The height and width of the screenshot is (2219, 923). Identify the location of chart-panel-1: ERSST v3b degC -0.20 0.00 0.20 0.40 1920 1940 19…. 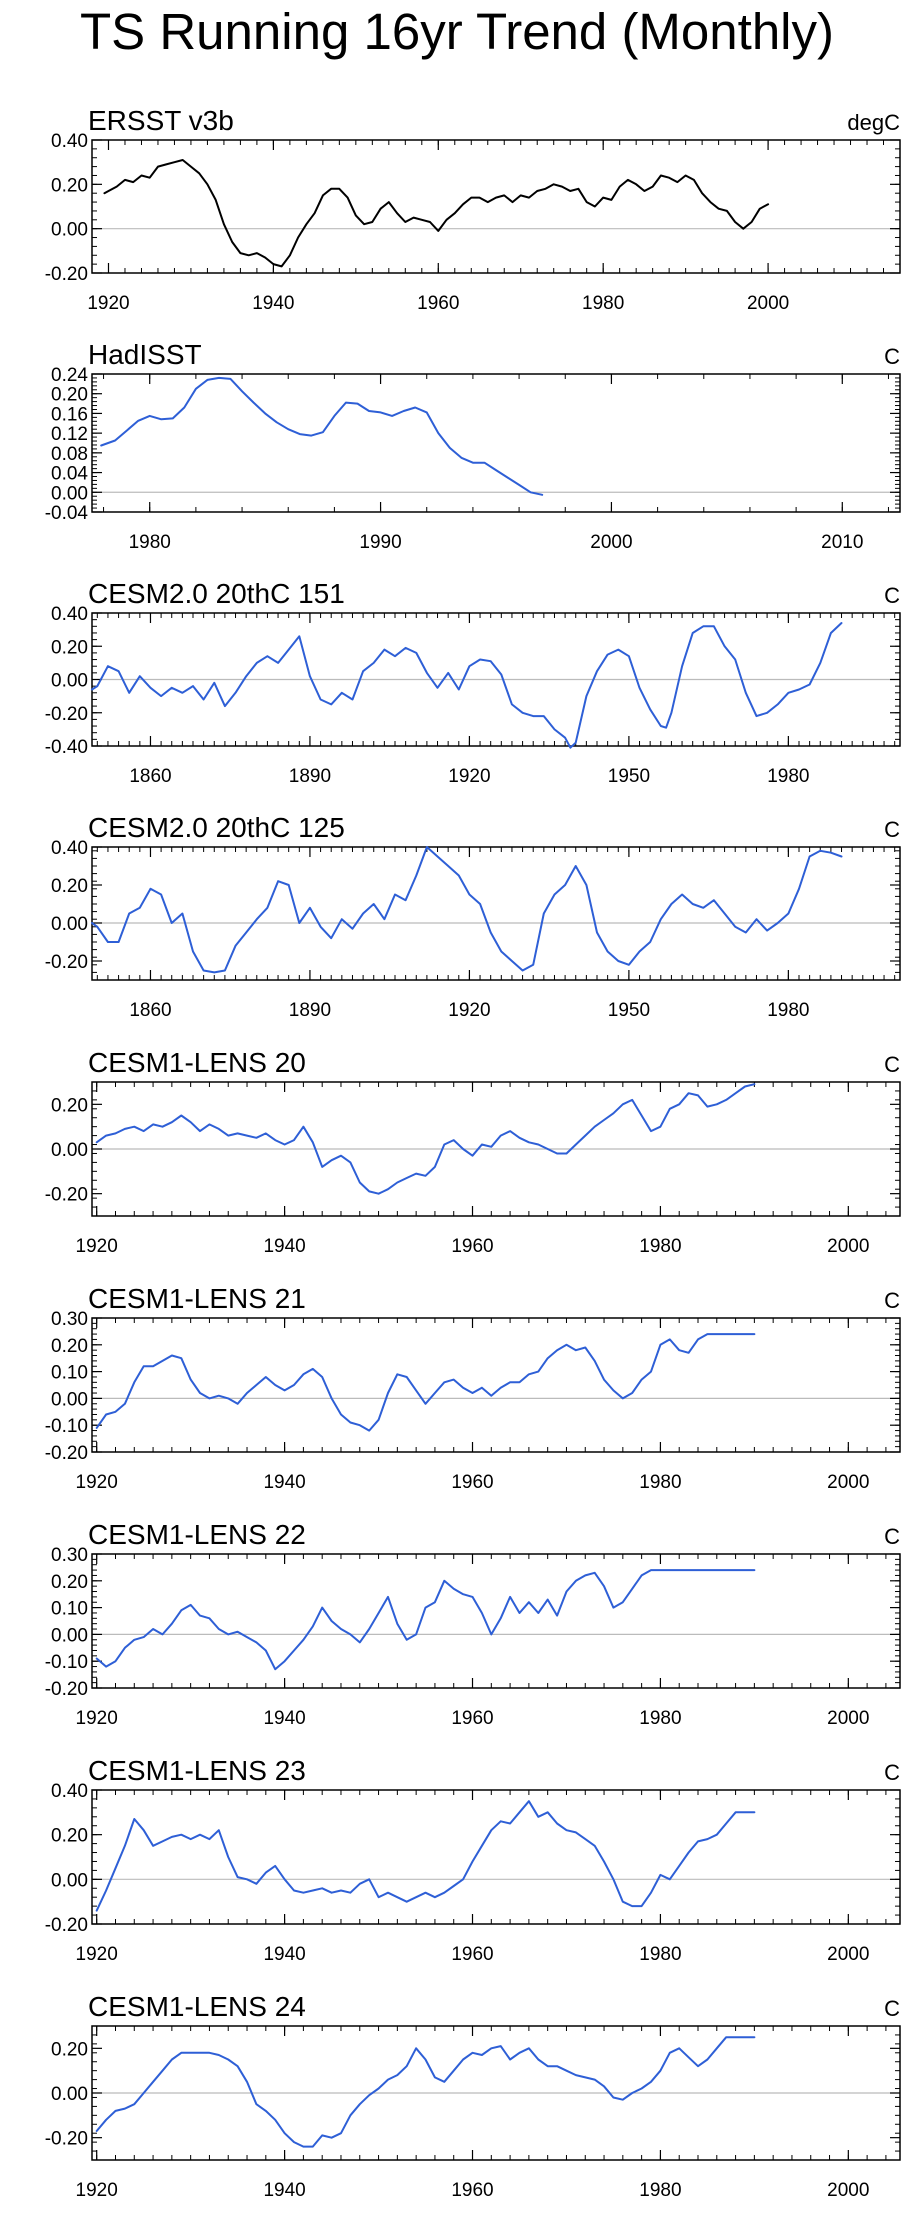
(473, 209).